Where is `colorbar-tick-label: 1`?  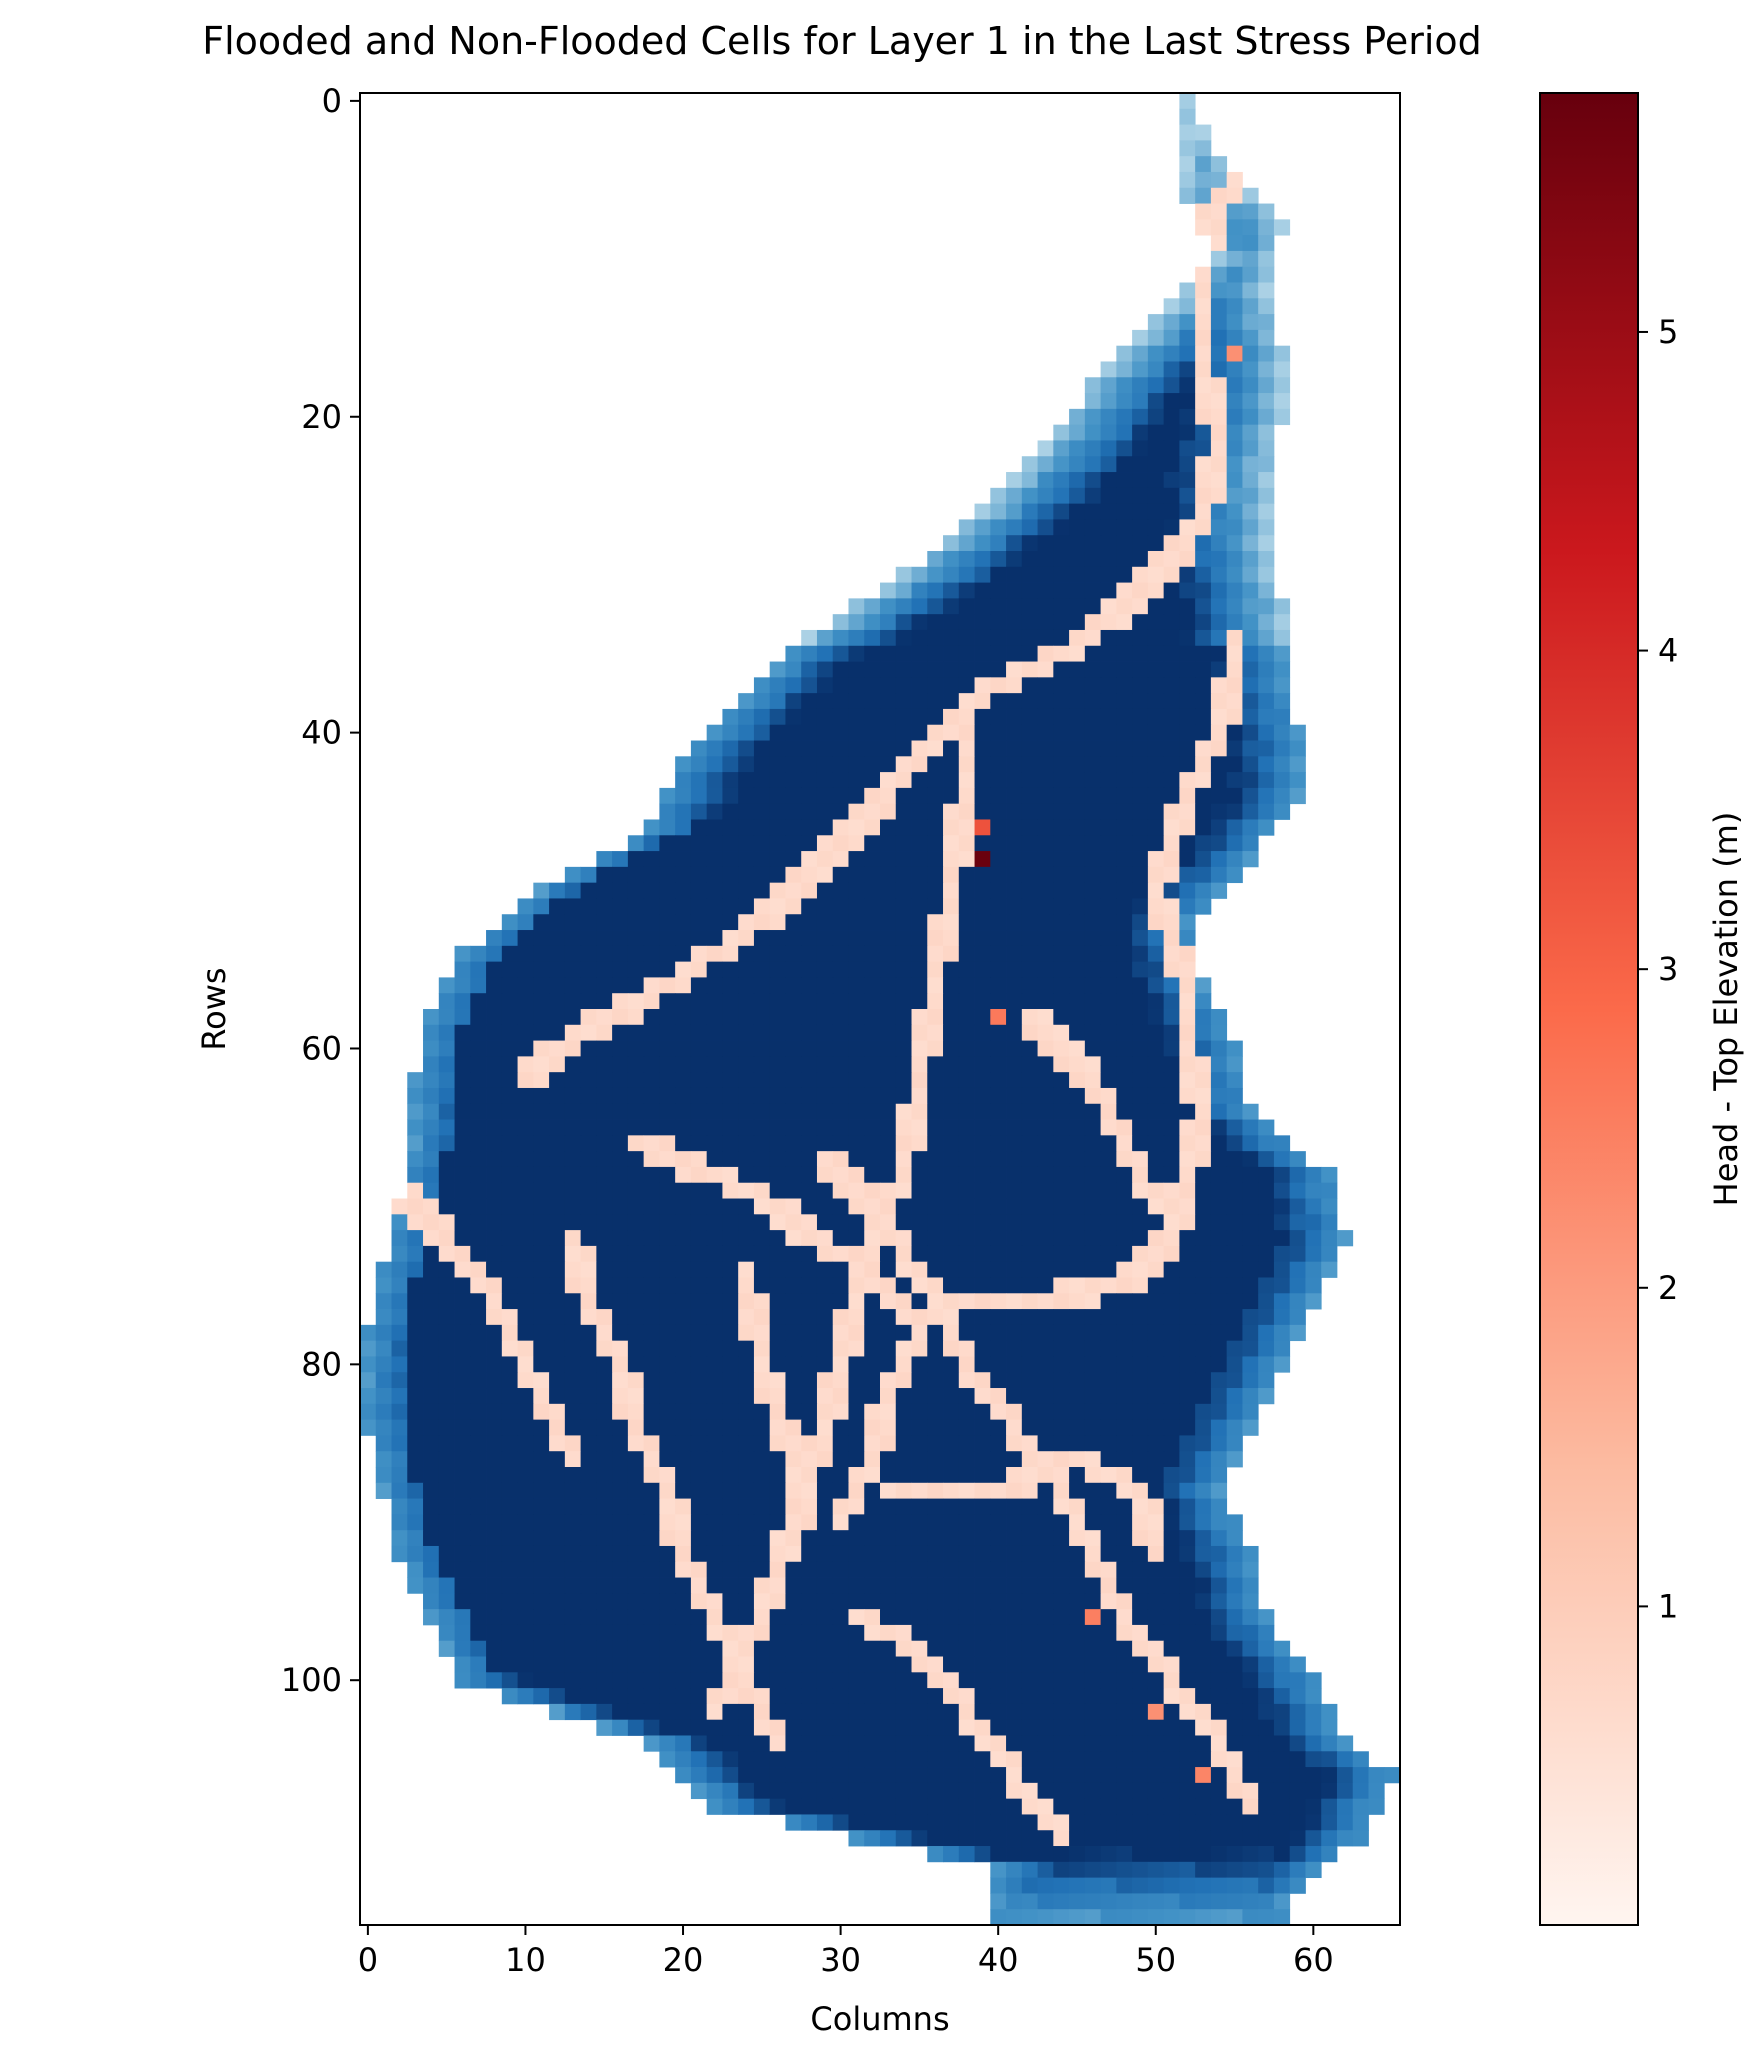 colorbar-tick-label: 1 is located at coordinates (1668, 1606).